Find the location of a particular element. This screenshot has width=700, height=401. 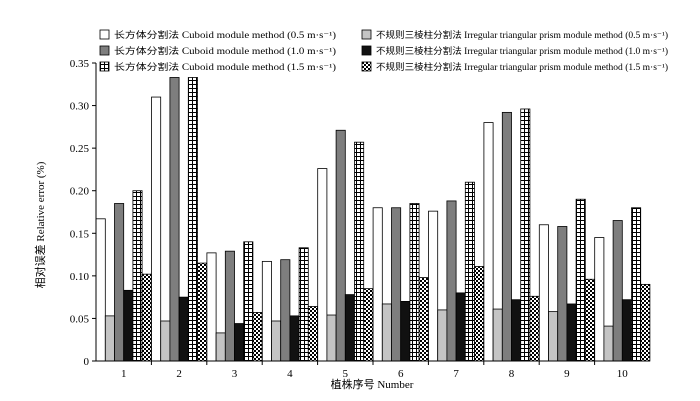

y-tick-label: 0.15 is located at coordinates (80, 234).